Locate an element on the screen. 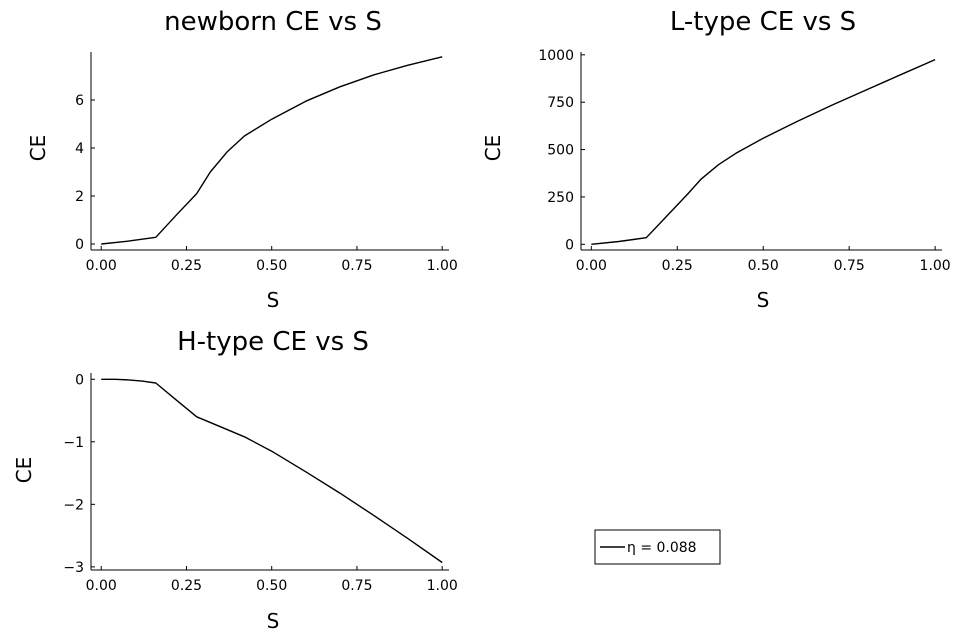 The height and width of the screenshot is (634, 962). y-tick-label: 250 is located at coordinates (560, 198).